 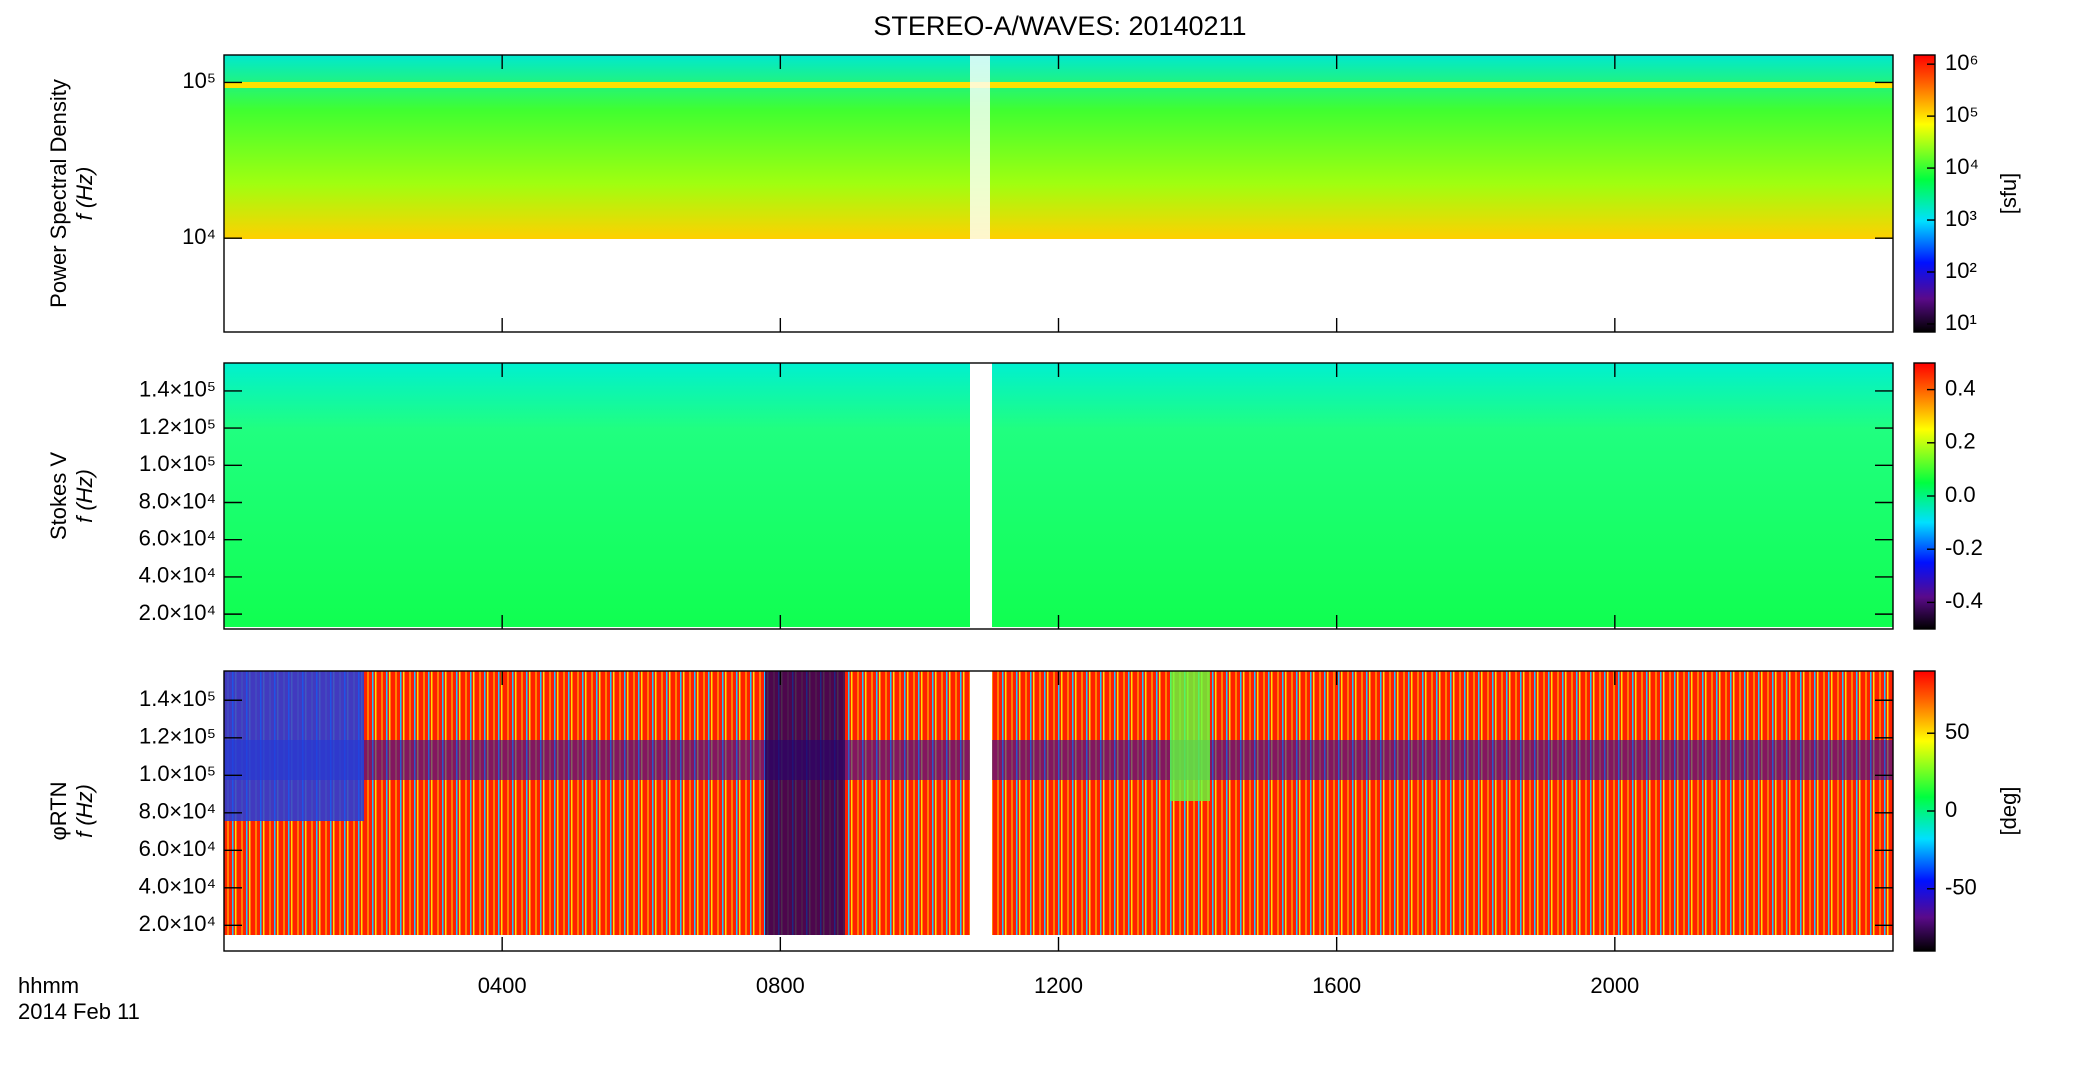 What do you see at coordinates (1924, 193) in the screenshot?
I see `colorbar` at bounding box center [1924, 193].